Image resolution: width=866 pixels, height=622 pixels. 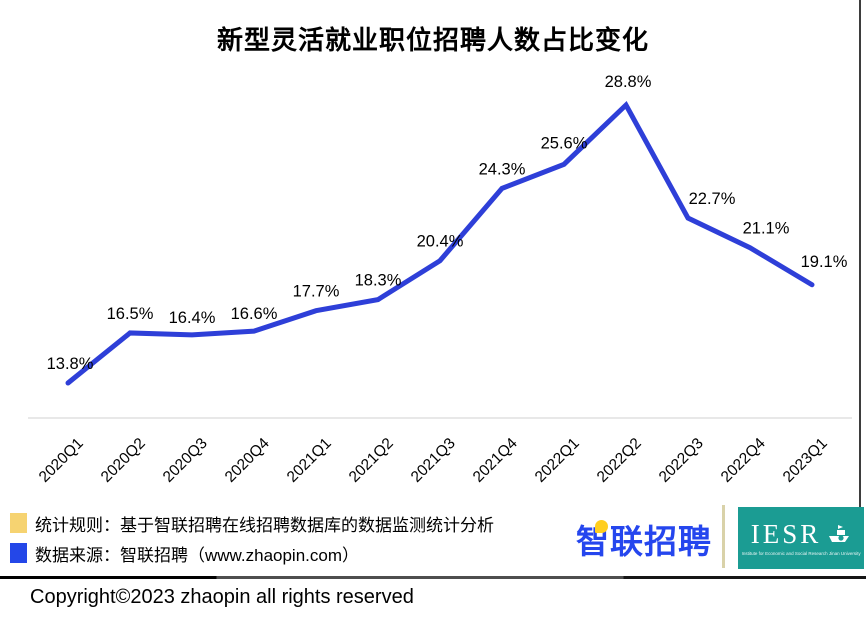 What do you see at coordinates (197, 555) in the screenshot?
I see `legend-label: 数据来源：智联招聘（www.zhaopin.com）` at bounding box center [197, 555].